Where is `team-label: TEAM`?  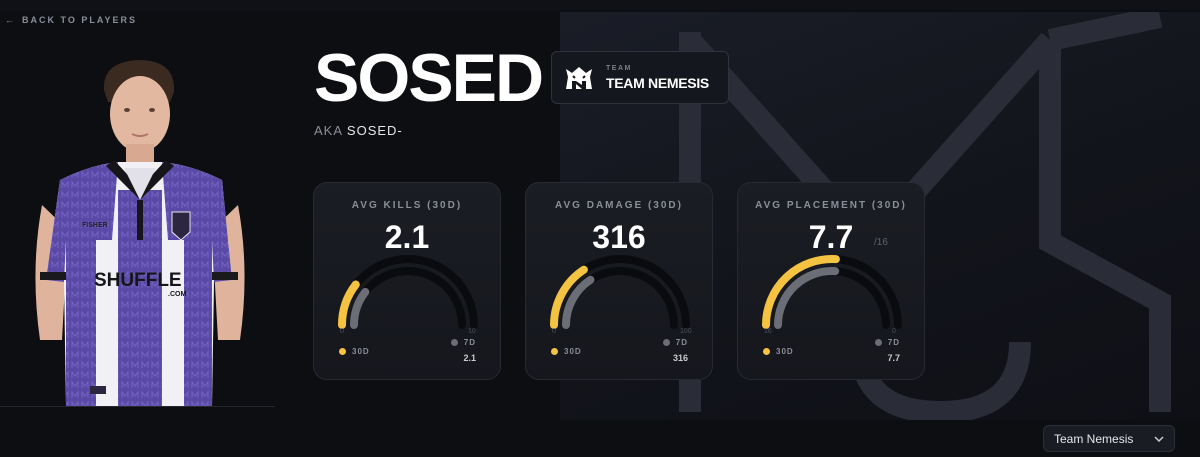
team-label: TEAM is located at coordinates (619, 68).